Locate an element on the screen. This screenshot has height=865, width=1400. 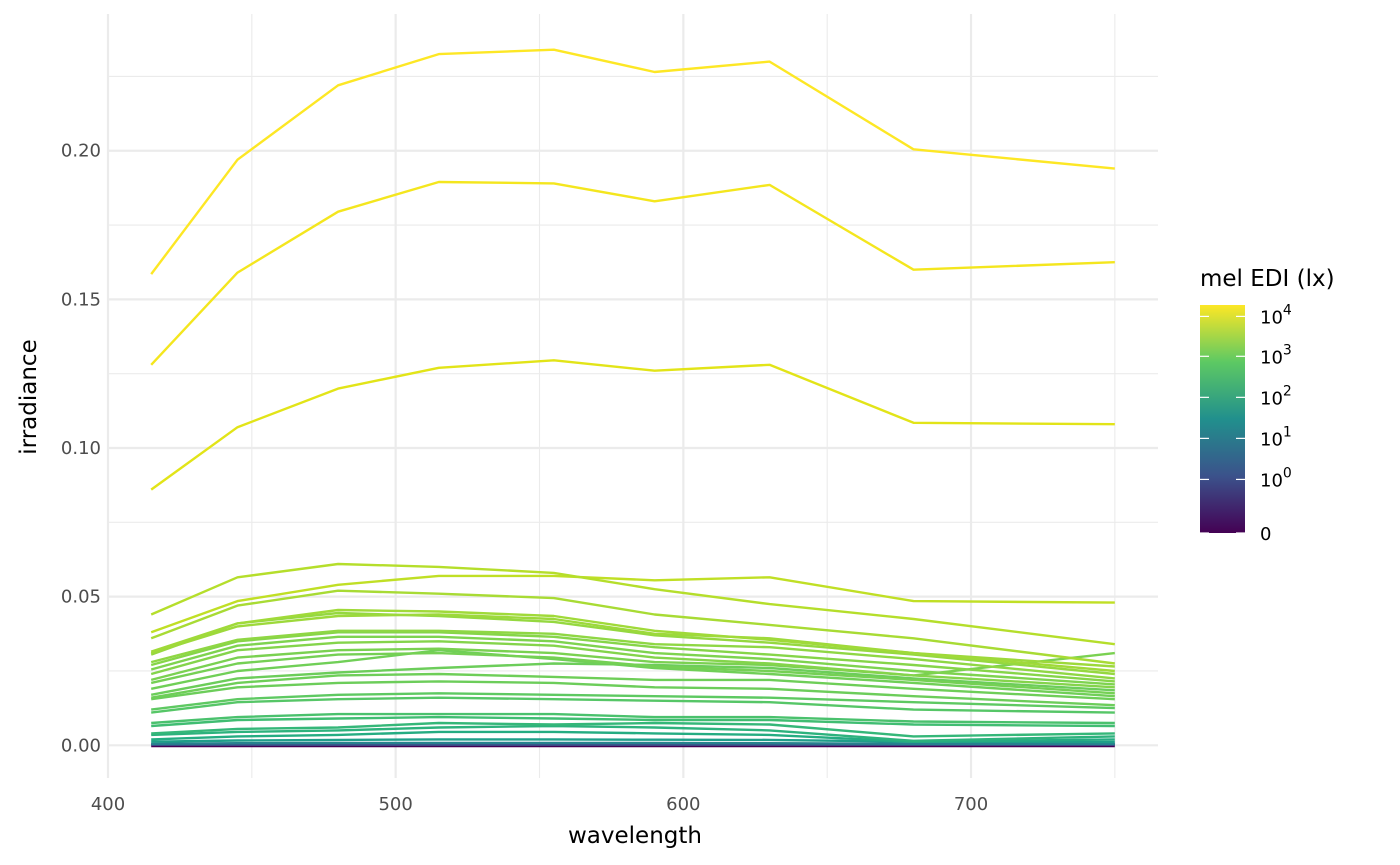
y-tick-label: 0.10 is located at coordinates (81, 448).